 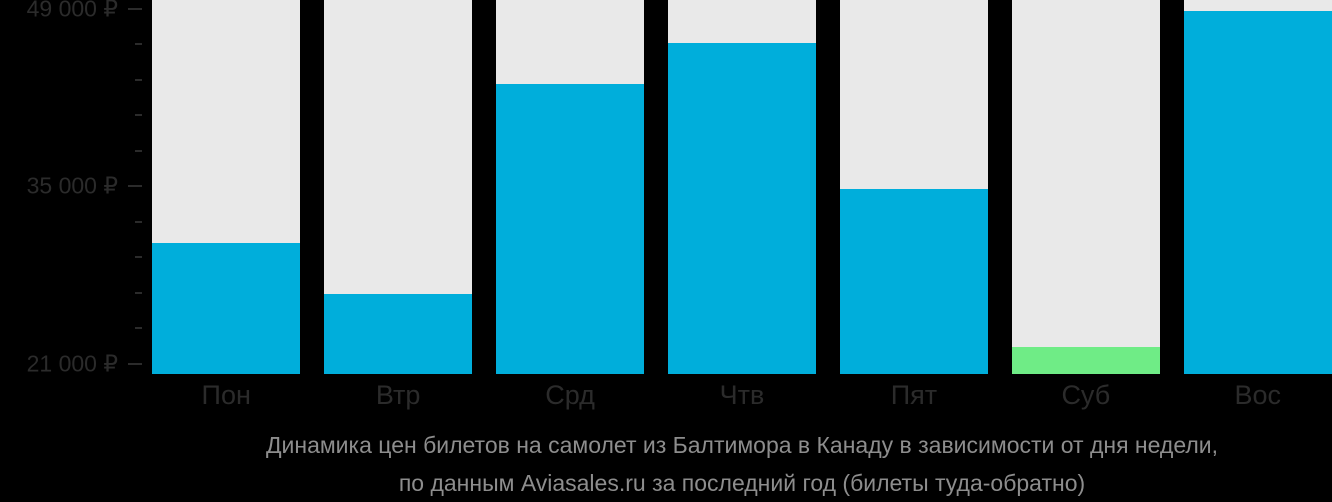 I want to click on day-label-2: Втр, so click(x=398, y=395).